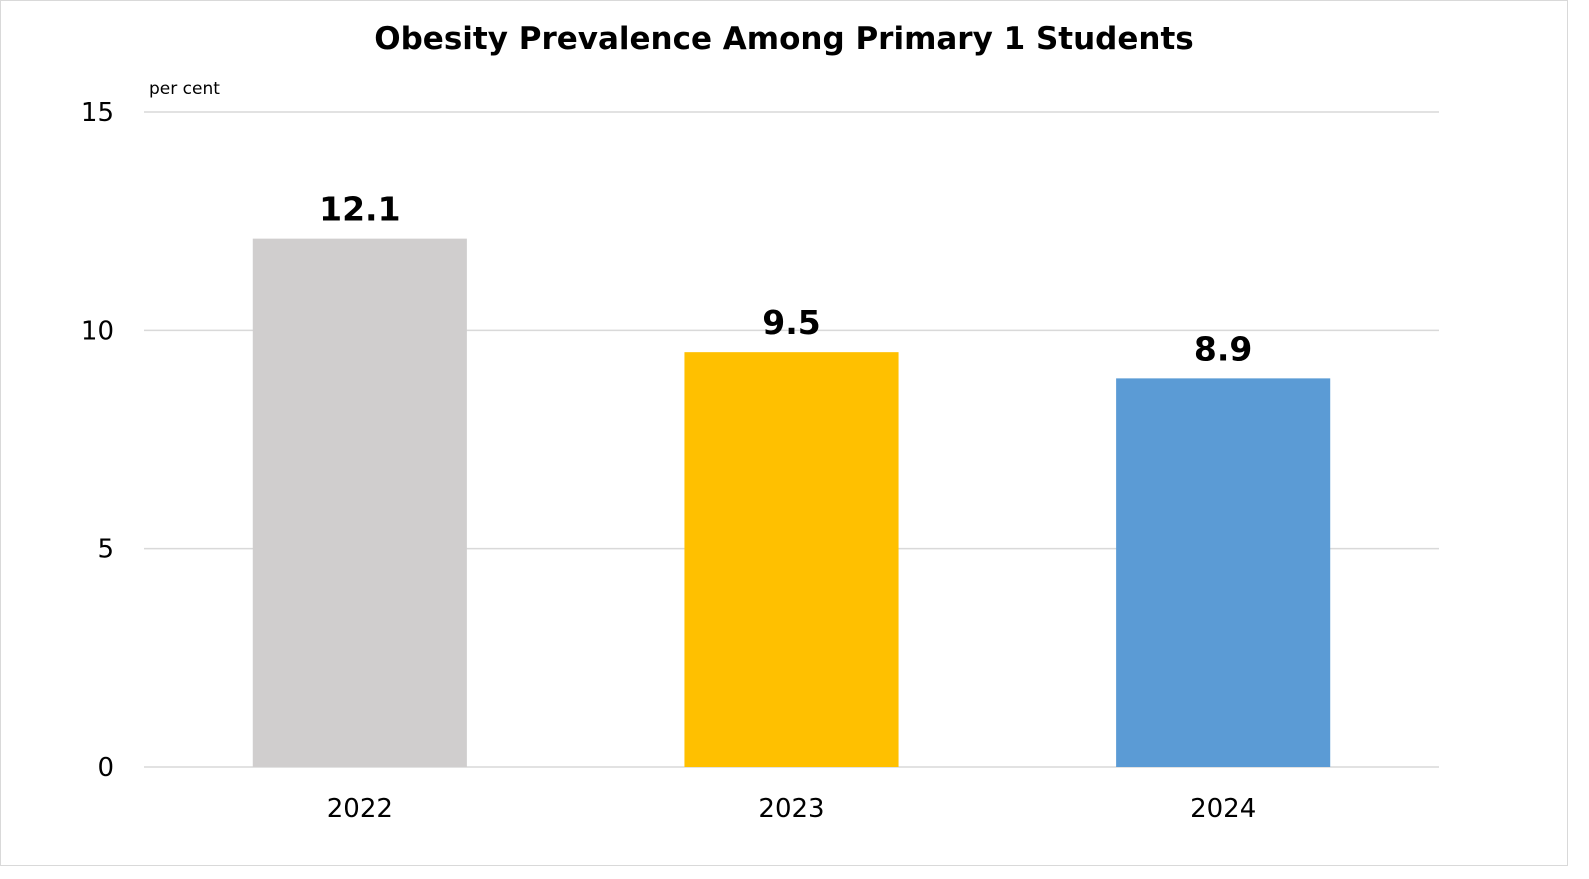  What do you see at coordinates (791, 559) in the screenshot?
I see `bar-2023` at bounding box center [791, 559].